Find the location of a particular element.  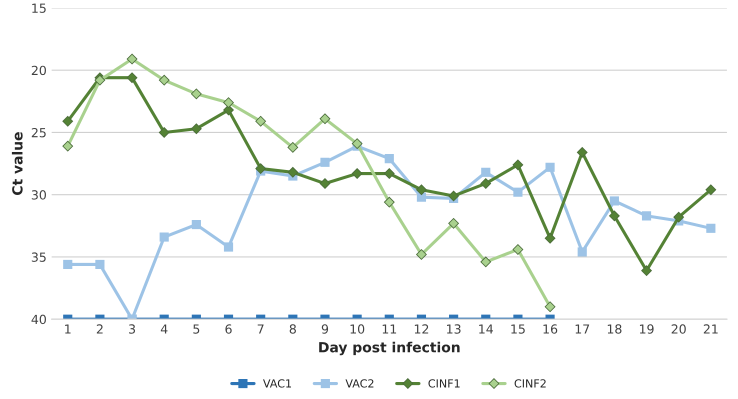

x-tick-label: 2 is located at coordinates (99, 329).